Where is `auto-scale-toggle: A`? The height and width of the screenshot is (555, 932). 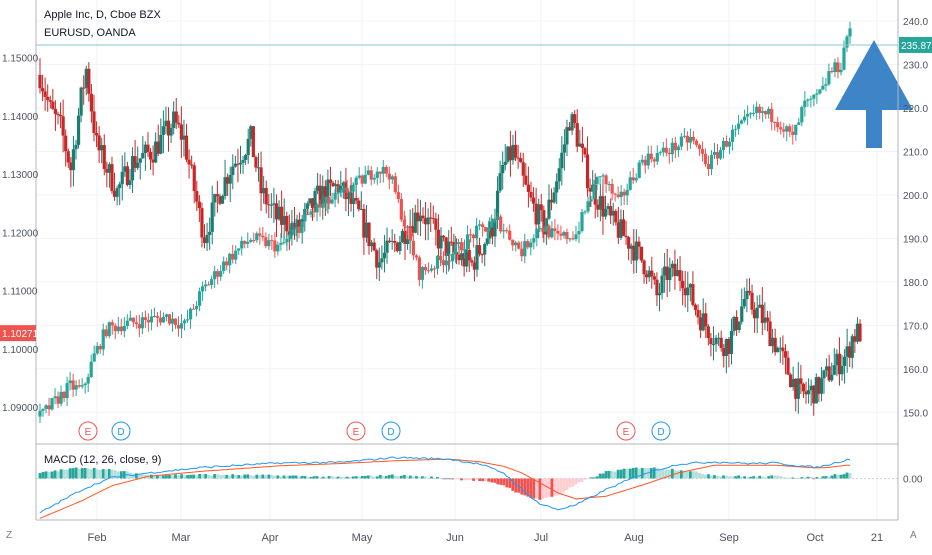 auto-scale-toggle: A is located at coordinates (913, 535).